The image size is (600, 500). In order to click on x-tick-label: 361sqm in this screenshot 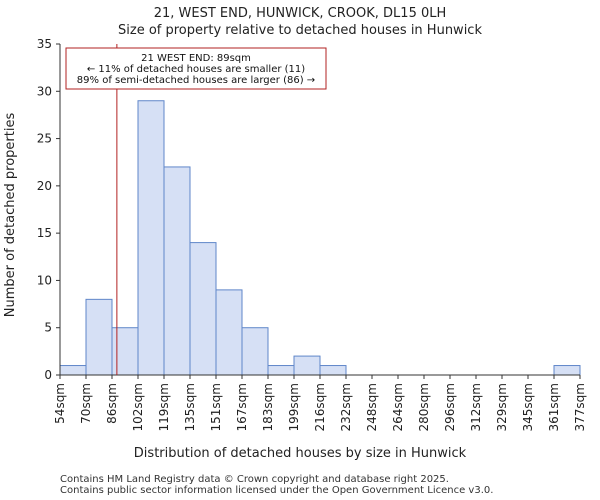, I will do `click(554, 407)`.